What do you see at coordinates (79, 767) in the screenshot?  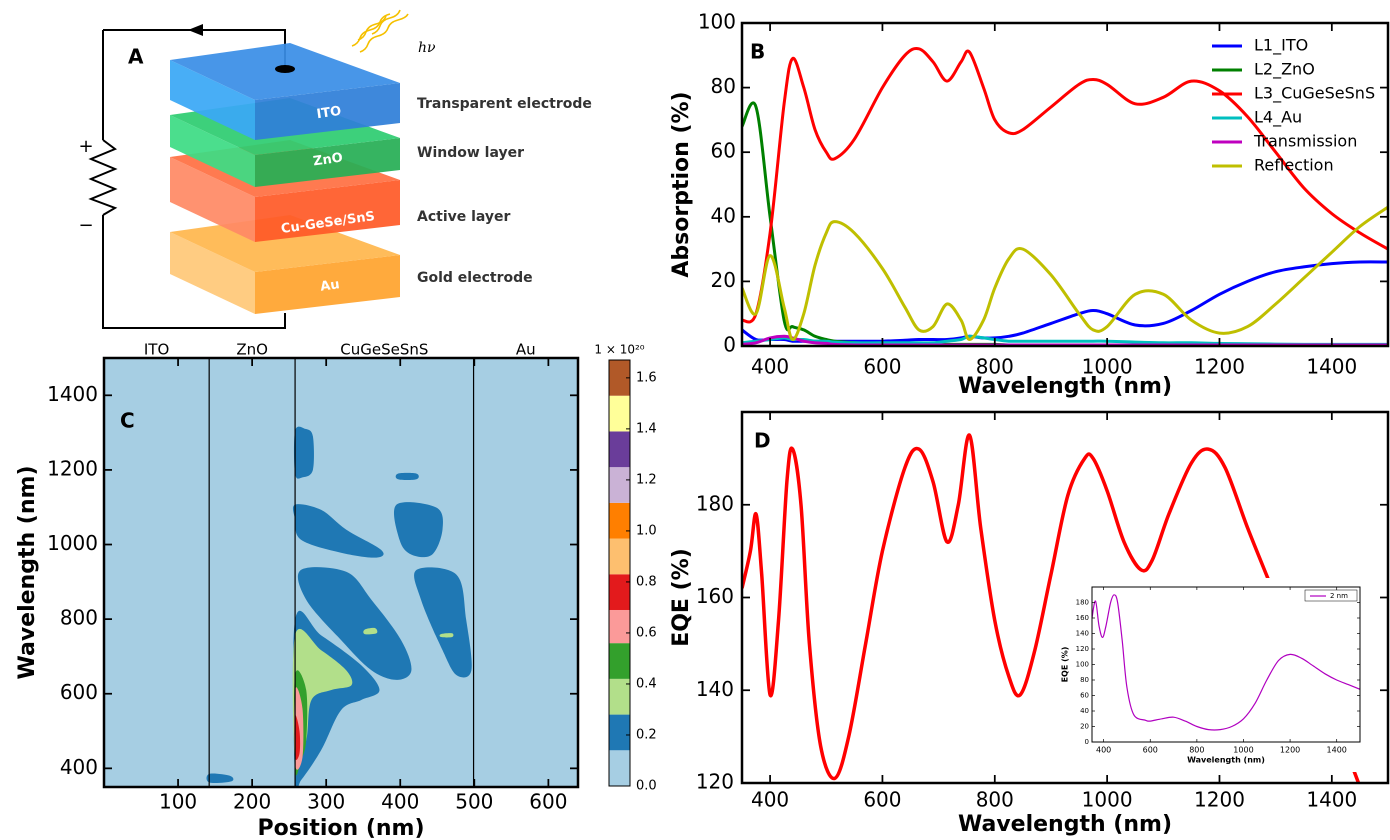 I see `y-tick-label: 400` at bounding box center [79, 767].